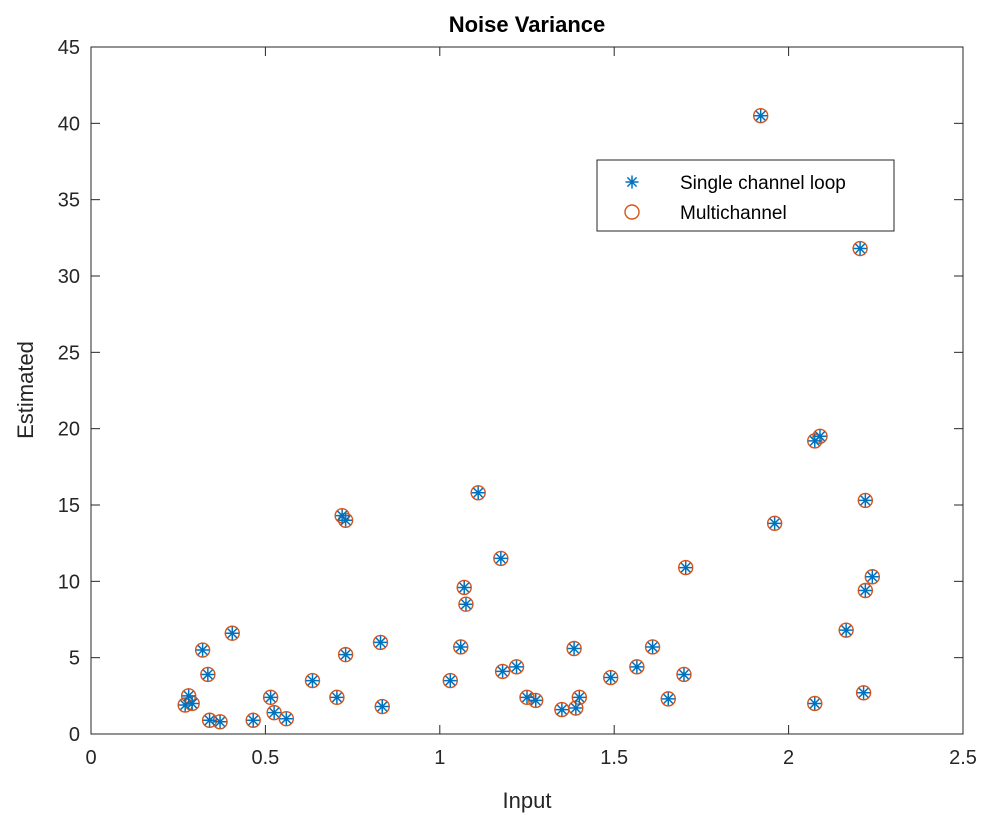 Image resolution: width=981 pixels, height=818 pixels. Describe the element at coordinates (25, 390) in the screenshot. I see `y-axis-label: Estimated` at that location.